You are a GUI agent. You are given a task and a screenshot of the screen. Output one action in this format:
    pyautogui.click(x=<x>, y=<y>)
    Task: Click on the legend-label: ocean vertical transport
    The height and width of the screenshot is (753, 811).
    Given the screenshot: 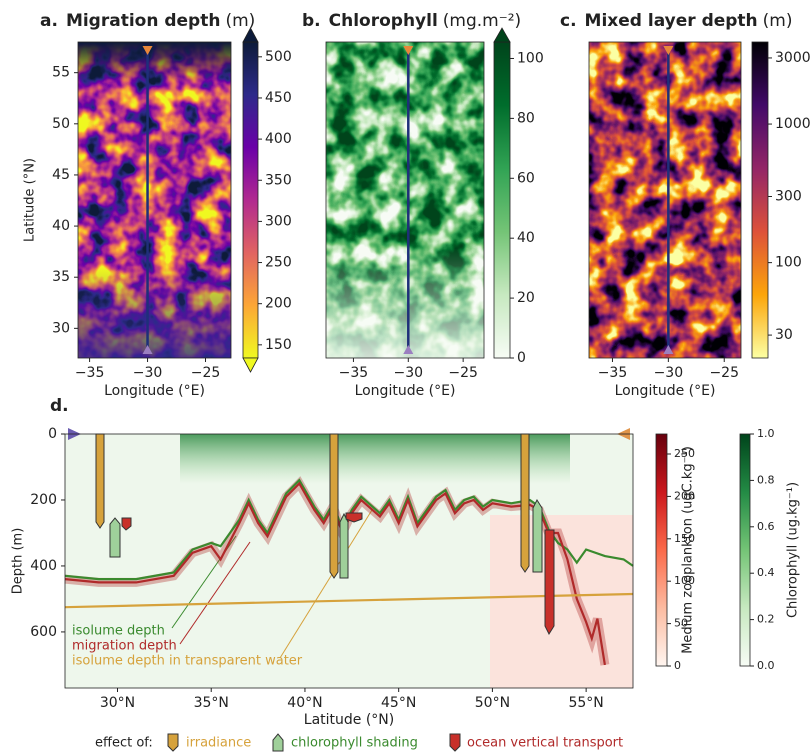 What is the action you would take?
    pyautogui.click(x=545, y=743)
    